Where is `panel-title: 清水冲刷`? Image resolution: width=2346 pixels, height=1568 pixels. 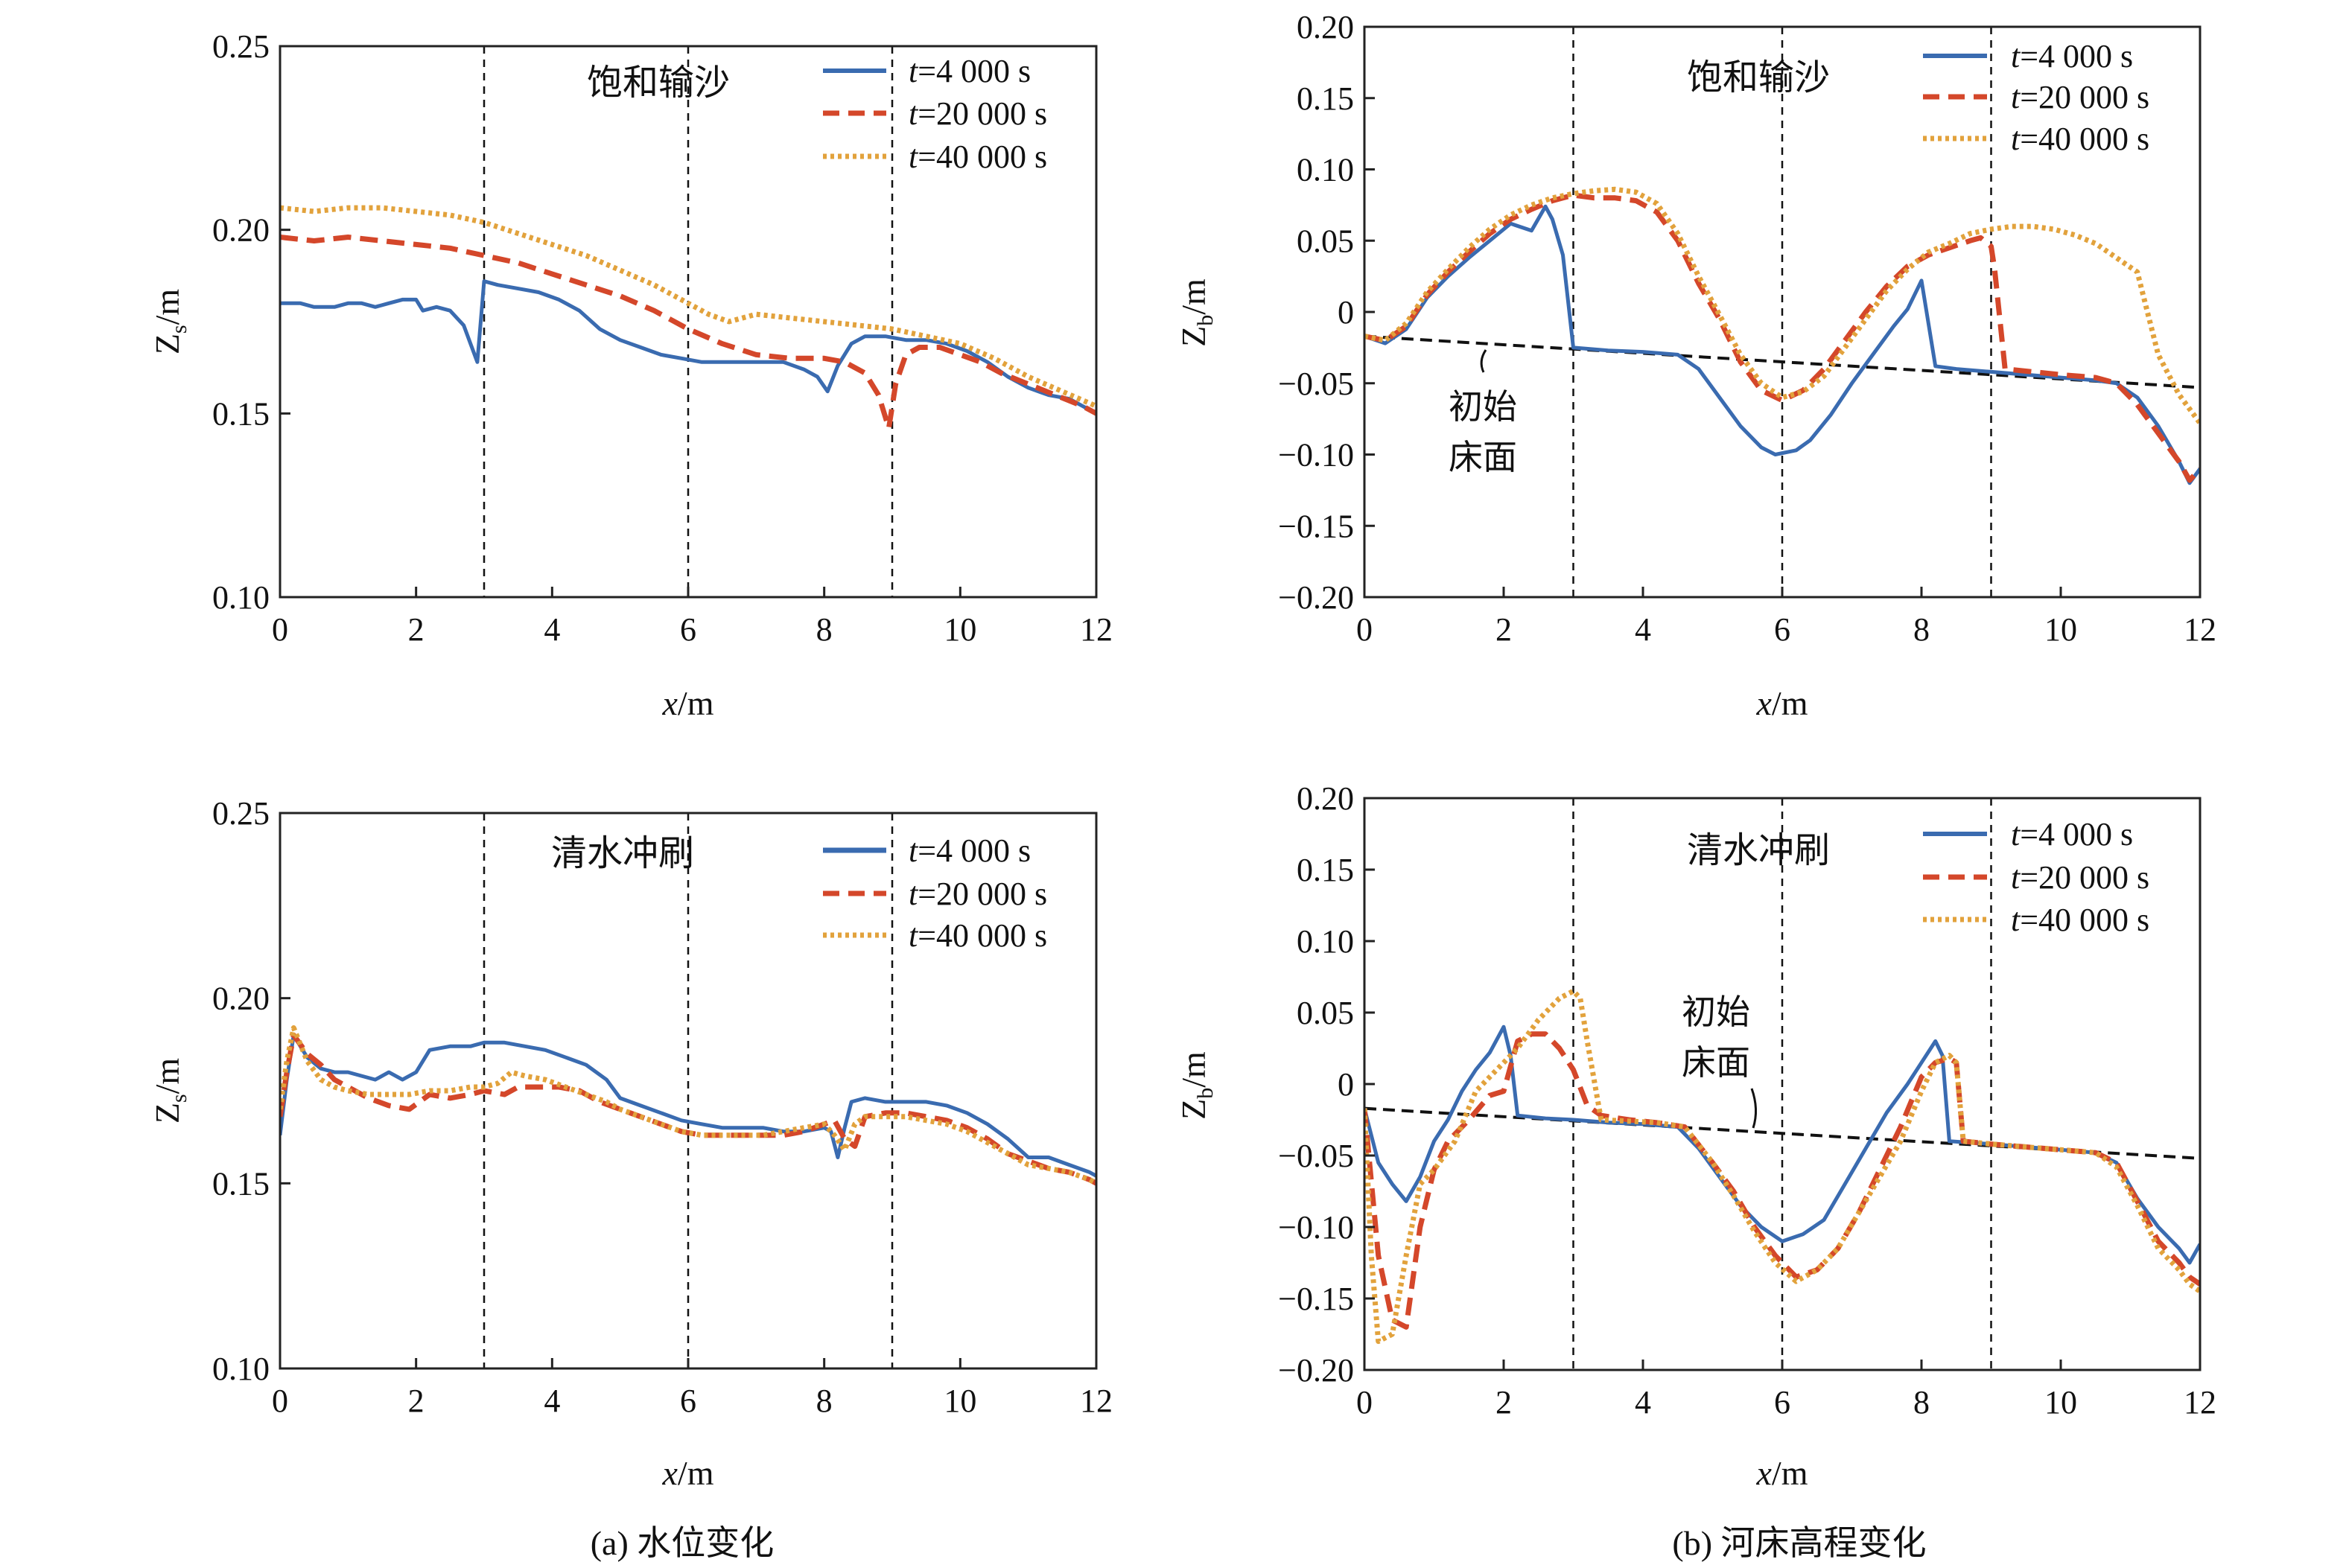 panel-title: 清水冲刷 is located at coordinates (1758, 850).